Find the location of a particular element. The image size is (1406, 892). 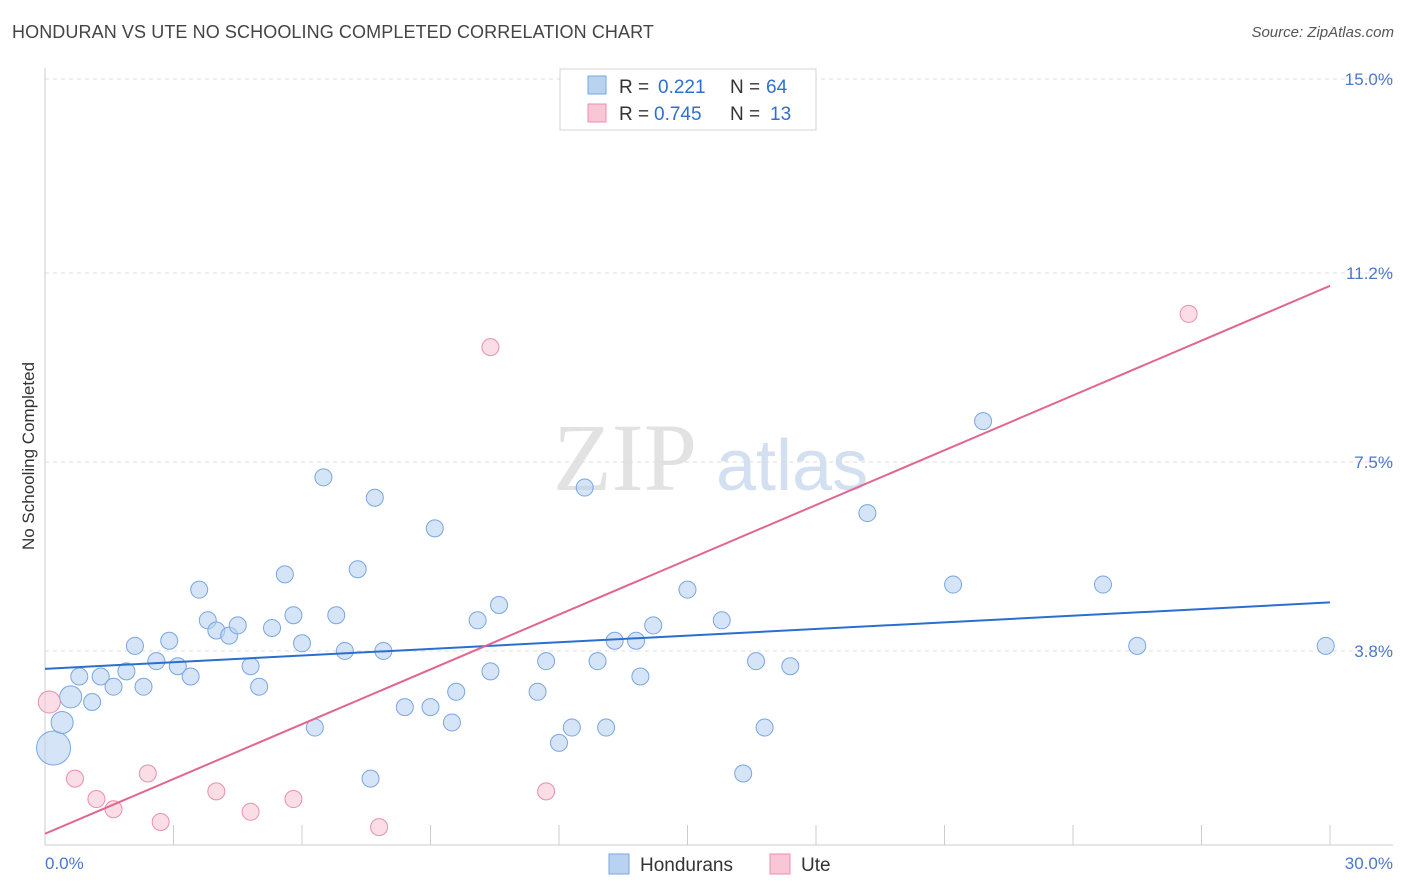

bottom-legend-swatch-hondurans is located at coordinates (619, 864).